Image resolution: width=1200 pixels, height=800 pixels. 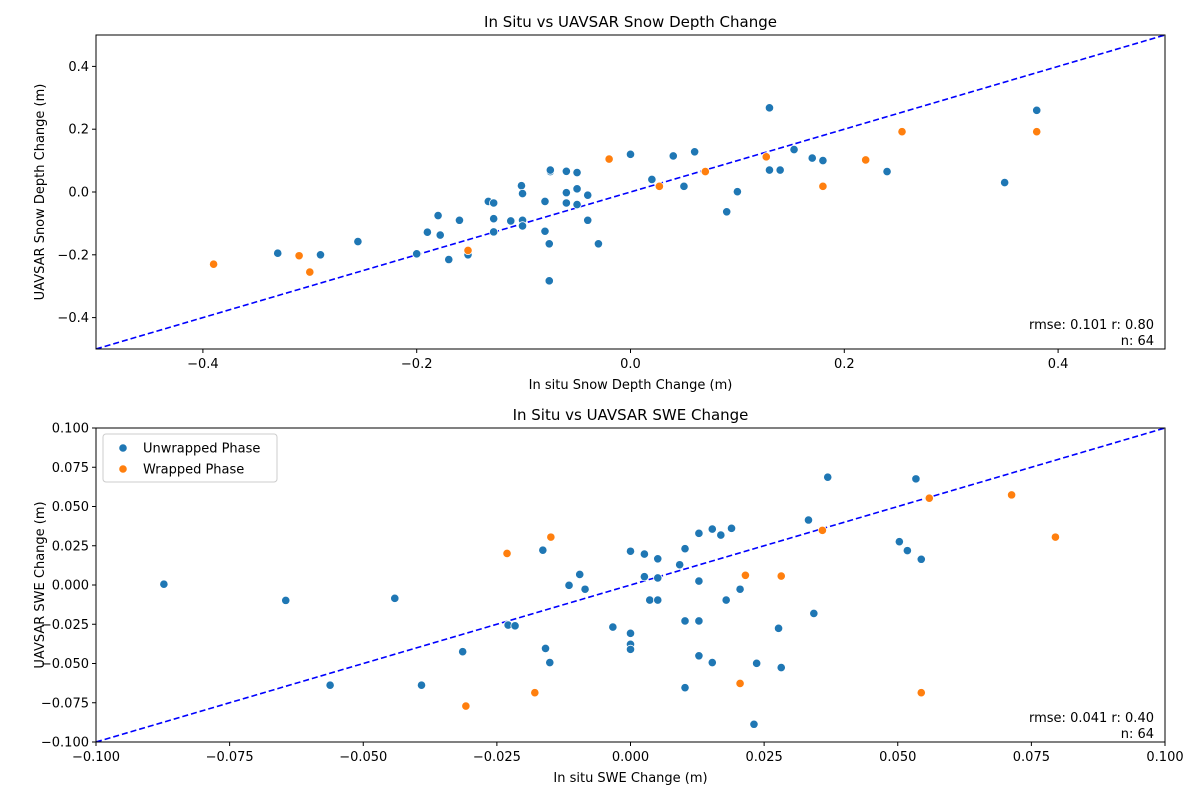 What do you see at coordinates (1137, 734) in the screenshot?
I see `chart-2-stats-n: n: 64` at bounding box center [1137, 734].